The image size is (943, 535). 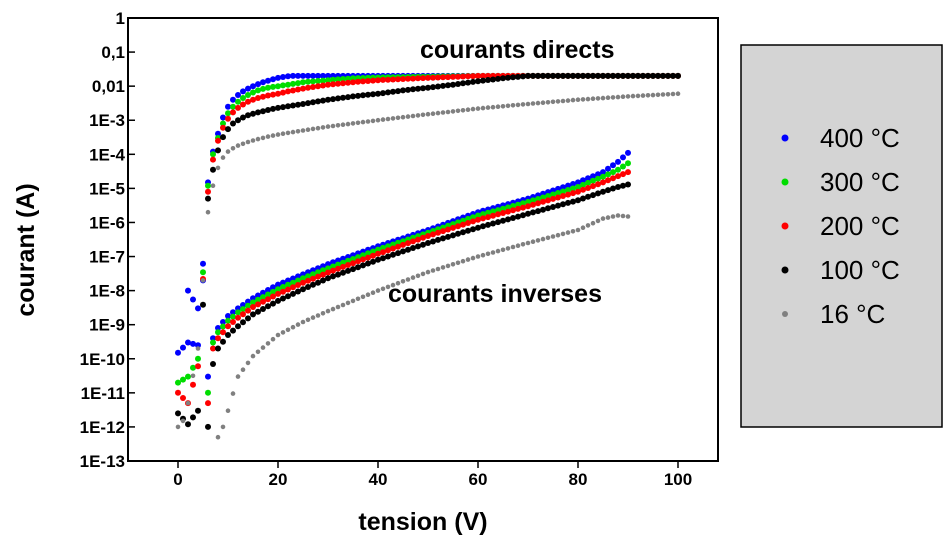 I want to click on x-tick-label: 100, so click(x=678, y=479).